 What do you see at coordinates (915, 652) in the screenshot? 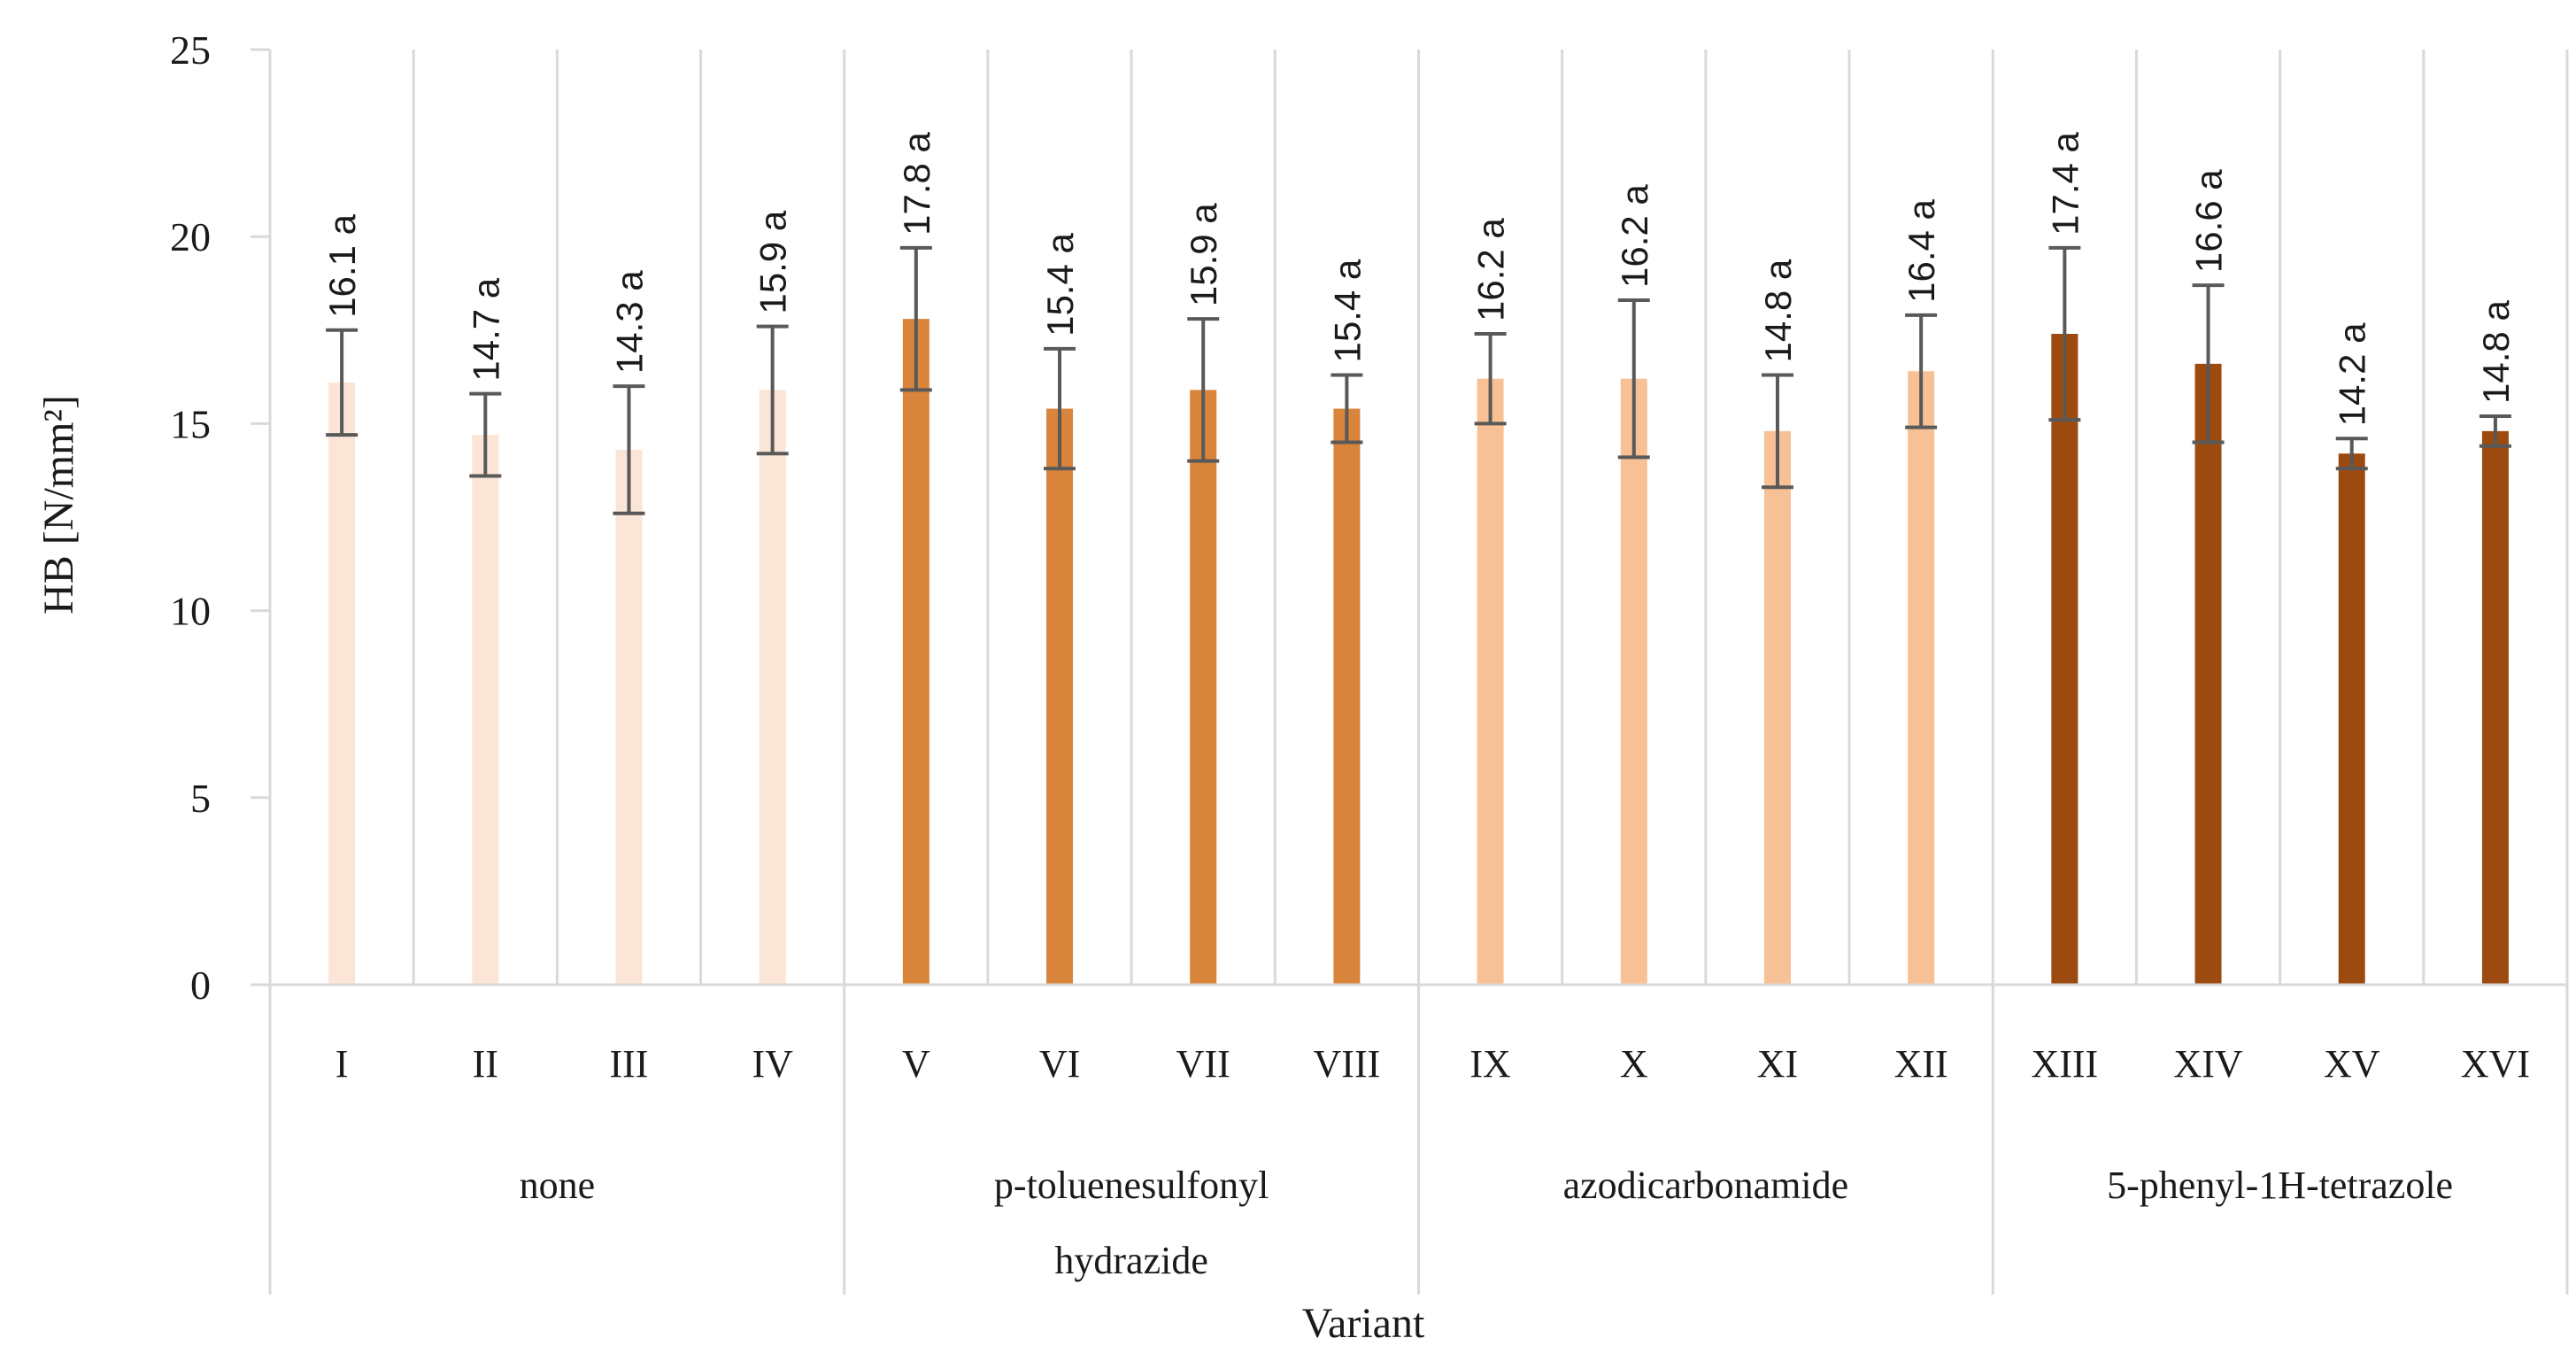
I see `bar-V` at bounding box center [915, 652].